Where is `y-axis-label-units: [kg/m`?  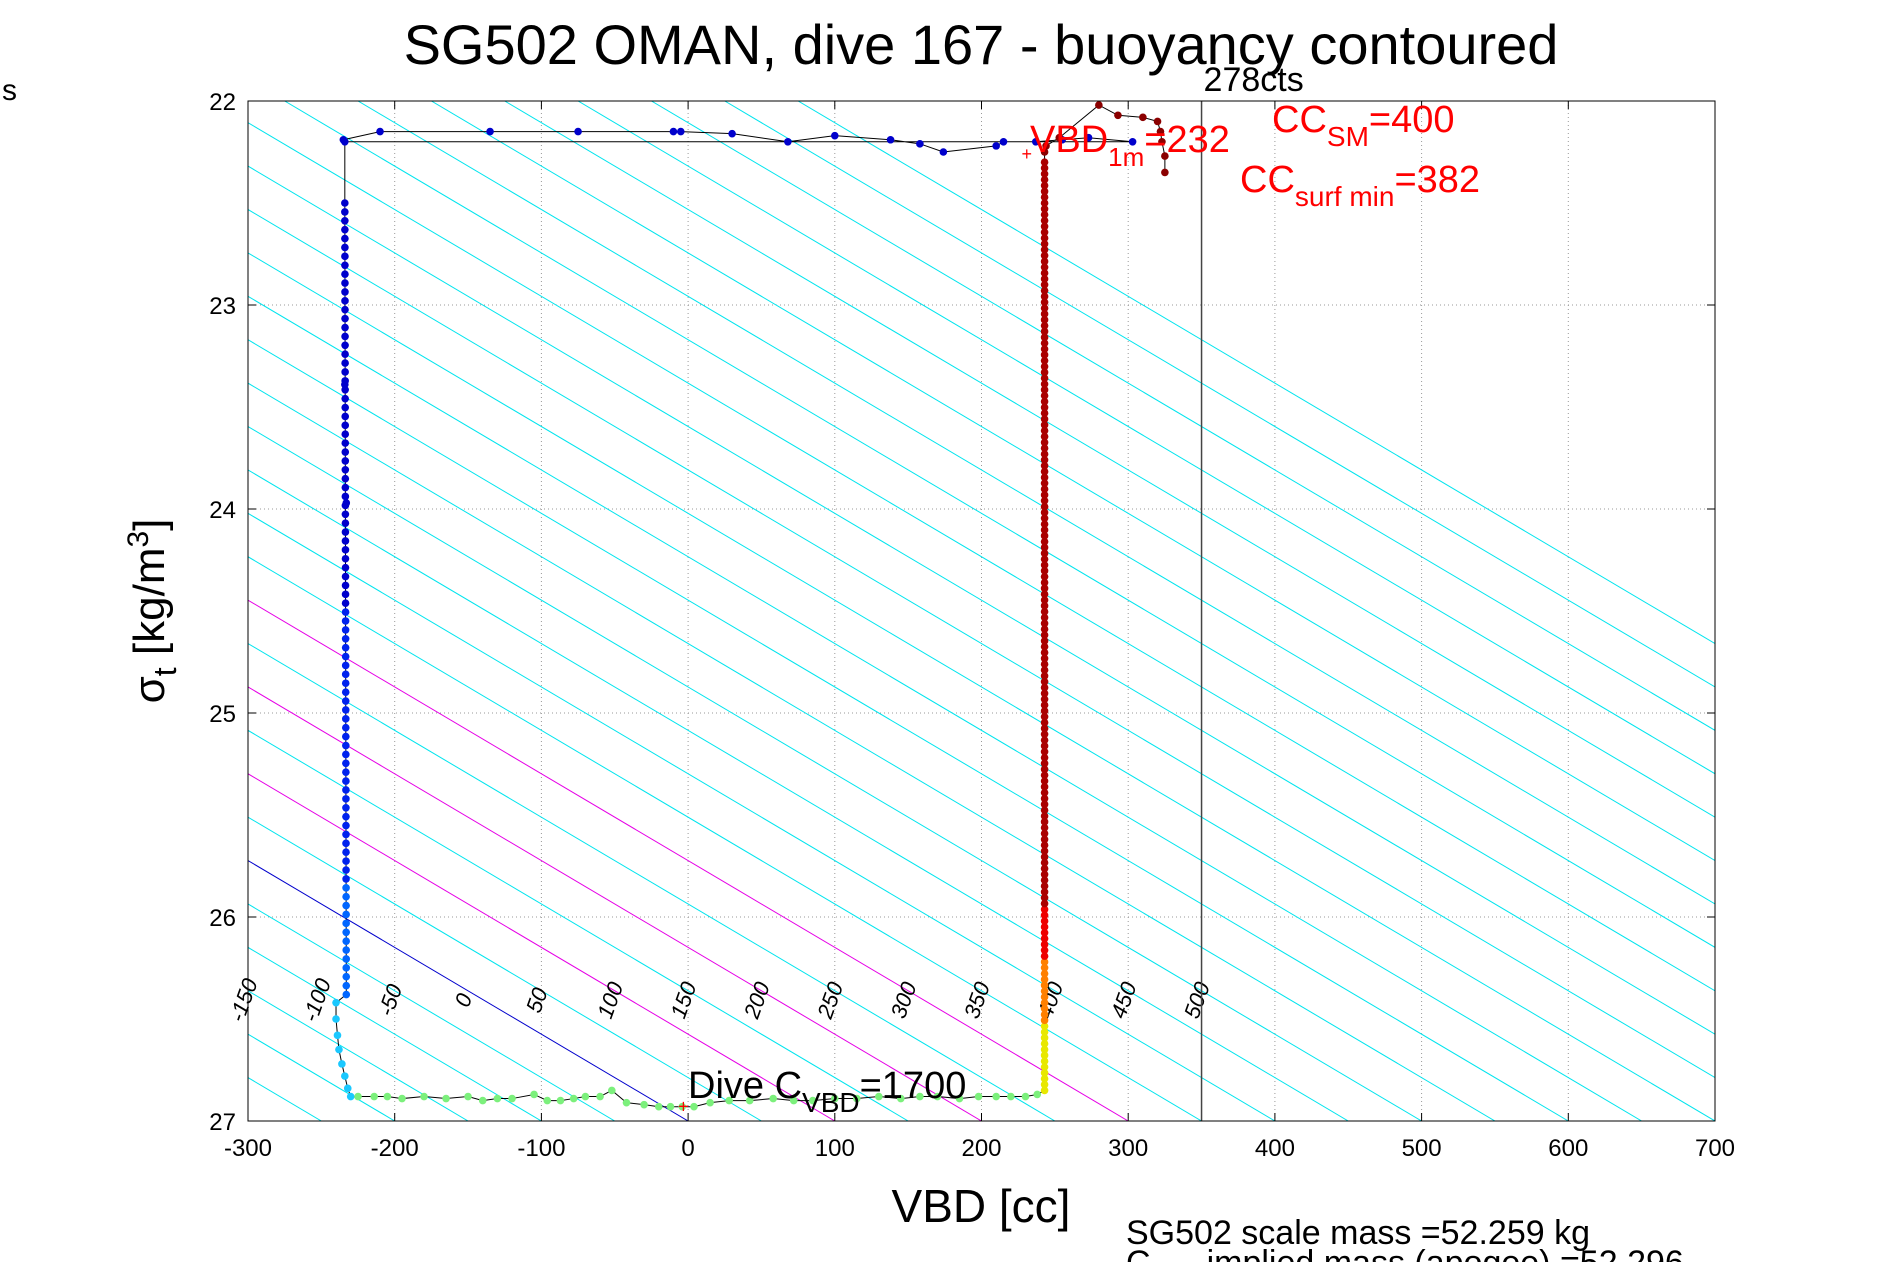
y-axis-label-units: [kg/m is located at coordinates (149, 608).